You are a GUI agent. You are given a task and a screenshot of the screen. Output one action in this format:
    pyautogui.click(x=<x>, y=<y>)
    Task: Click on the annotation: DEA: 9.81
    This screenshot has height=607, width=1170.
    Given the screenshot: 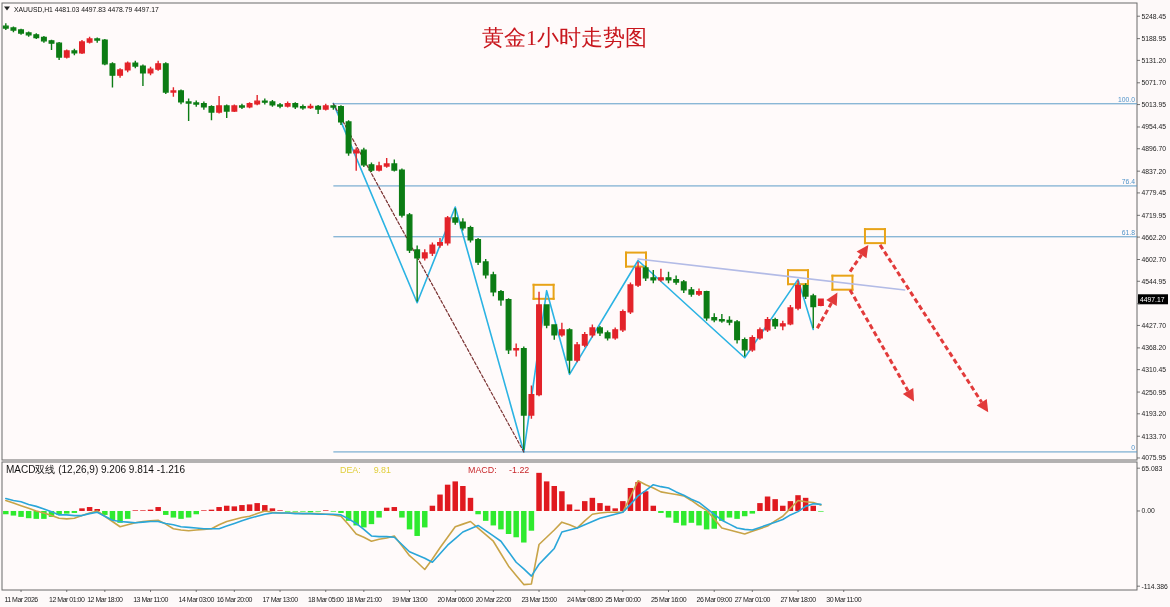 What is the action you would take?
    pyautogui.click(x=366, y=470)
    